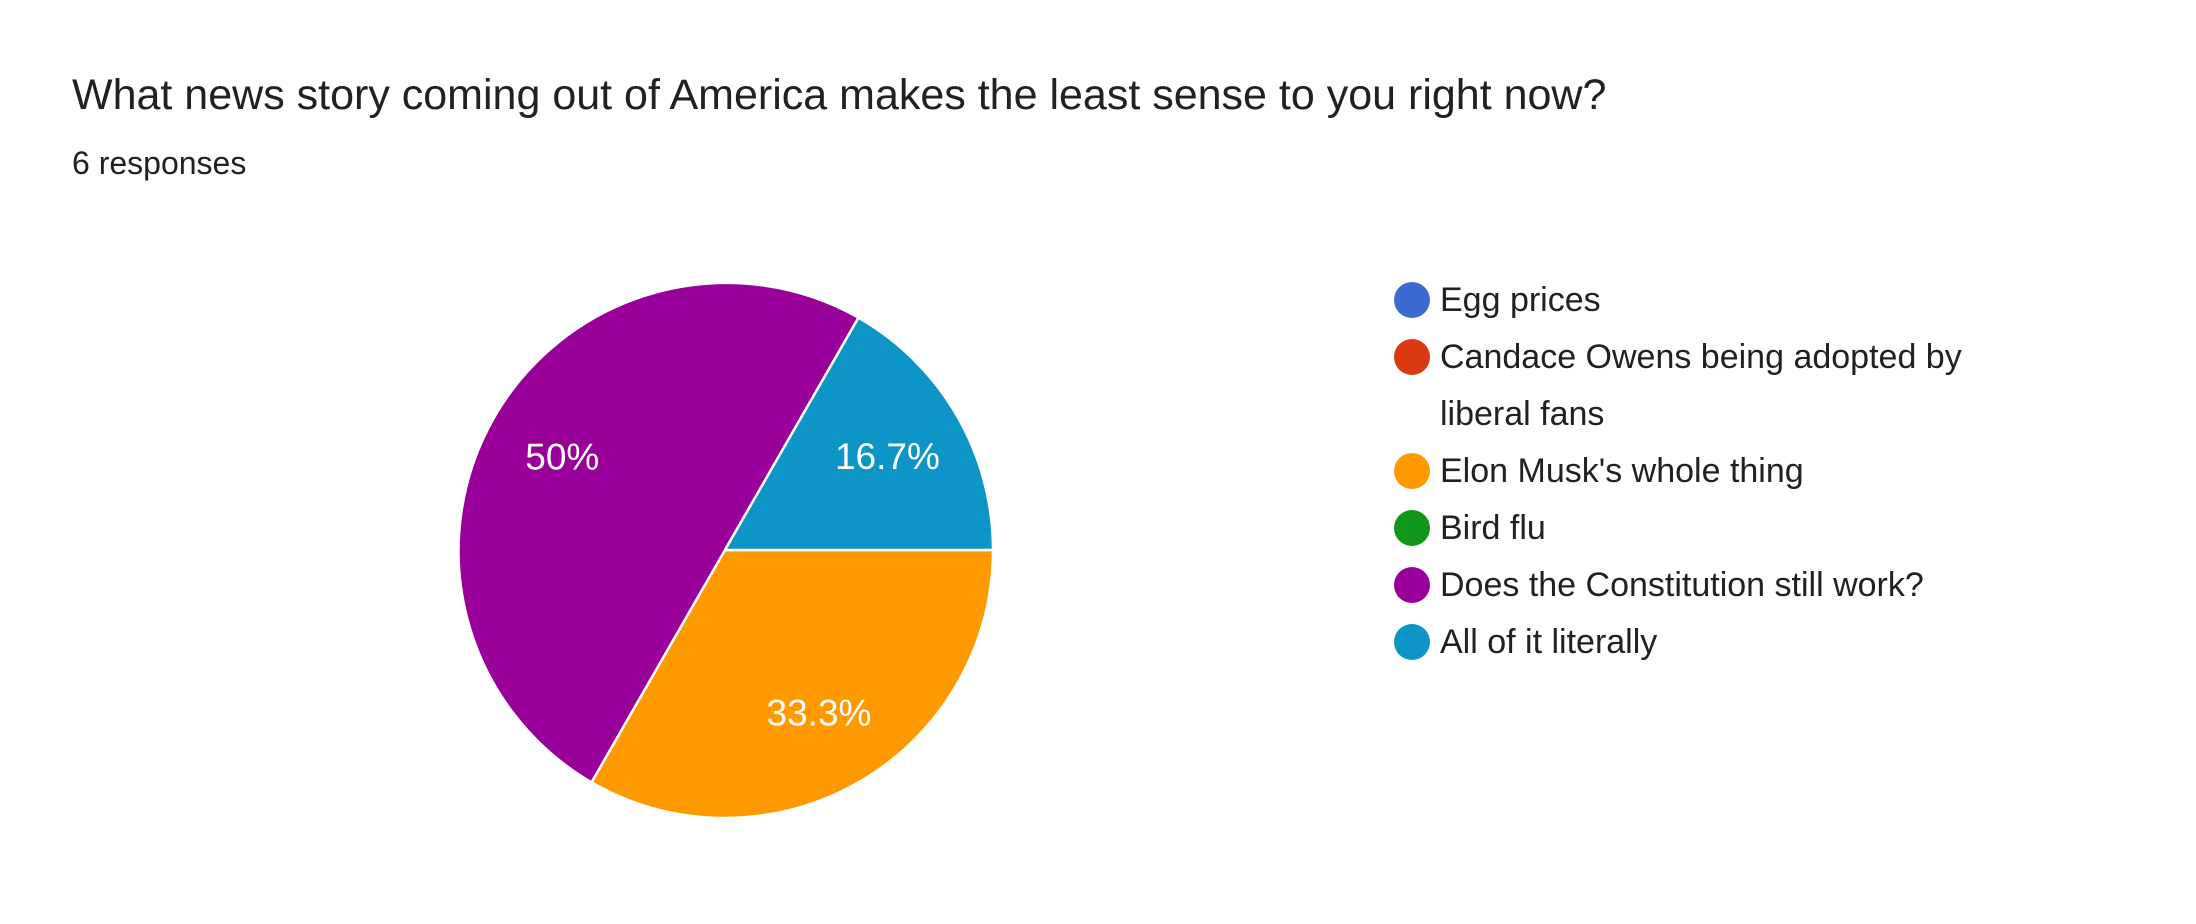  I want to click on legend-label: Bird flu, so click(1493, 528).